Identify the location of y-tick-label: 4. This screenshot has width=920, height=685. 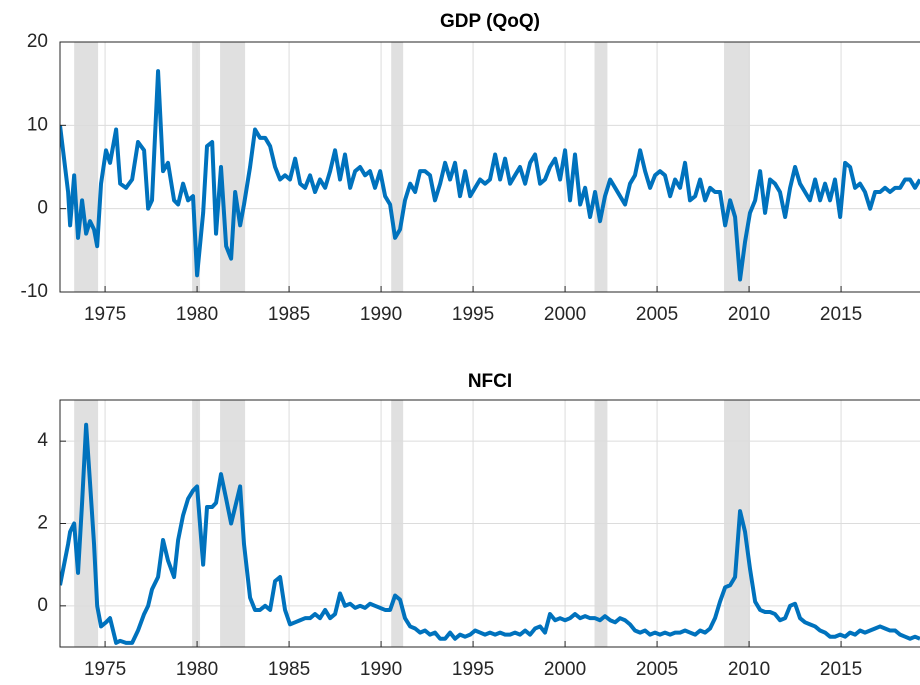
(42, 440).